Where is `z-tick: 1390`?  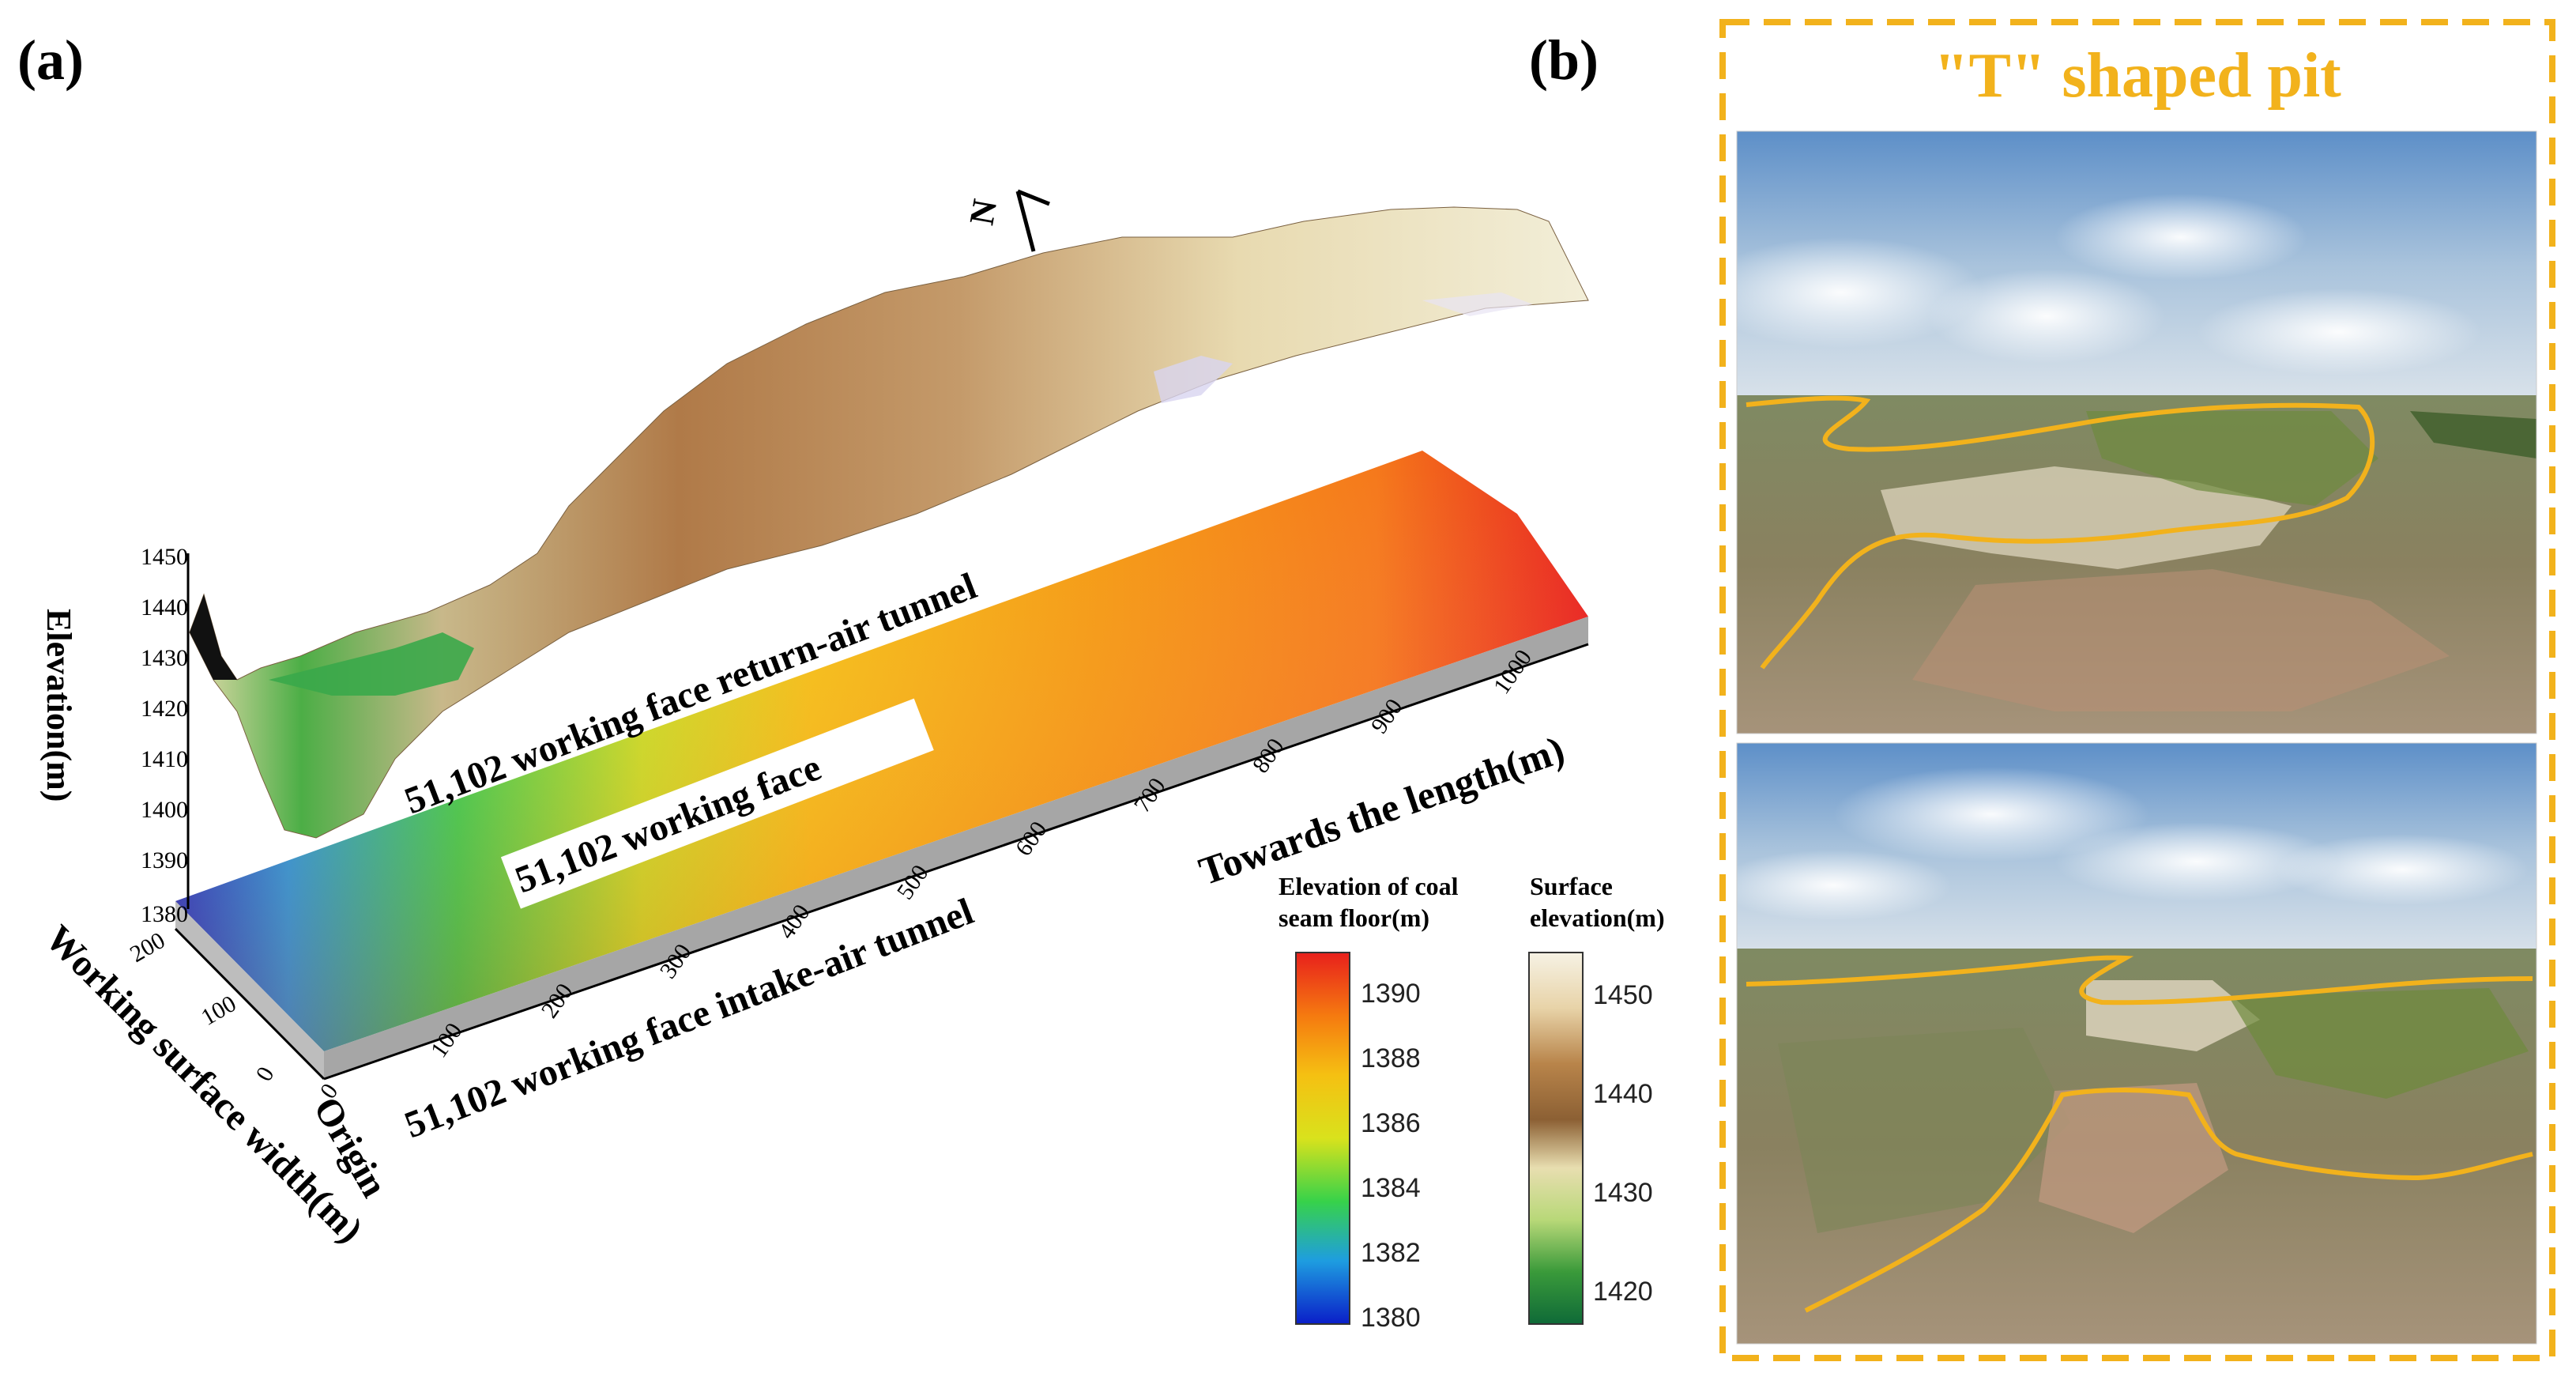 z-tick: 1390 is located at coordinates (164, 860).